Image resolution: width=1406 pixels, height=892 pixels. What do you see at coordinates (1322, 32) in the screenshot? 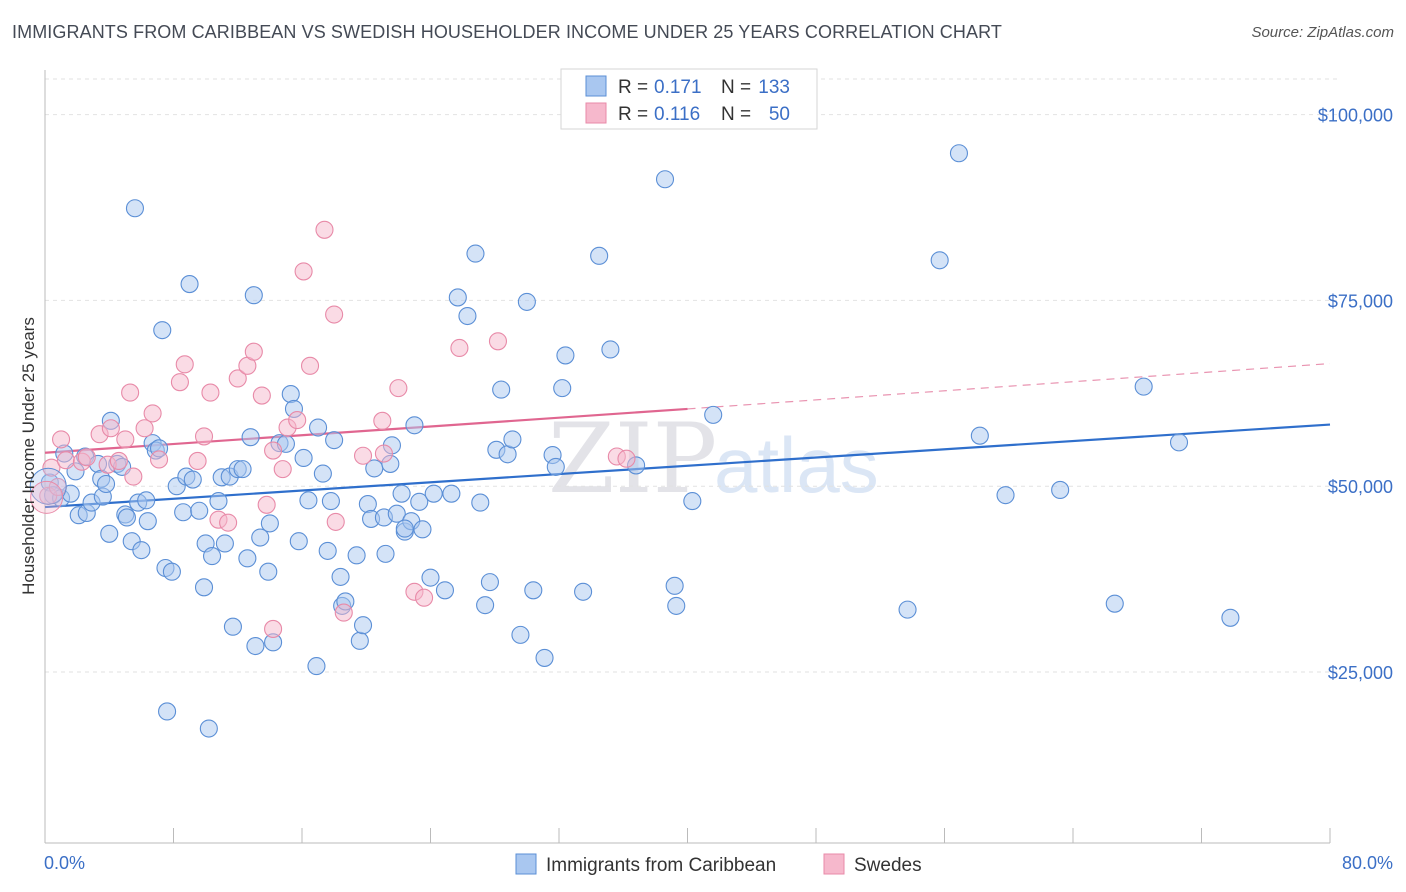
I see `source-credit: Source: ZipAtlas.com` at bounding box center [1322, 32].